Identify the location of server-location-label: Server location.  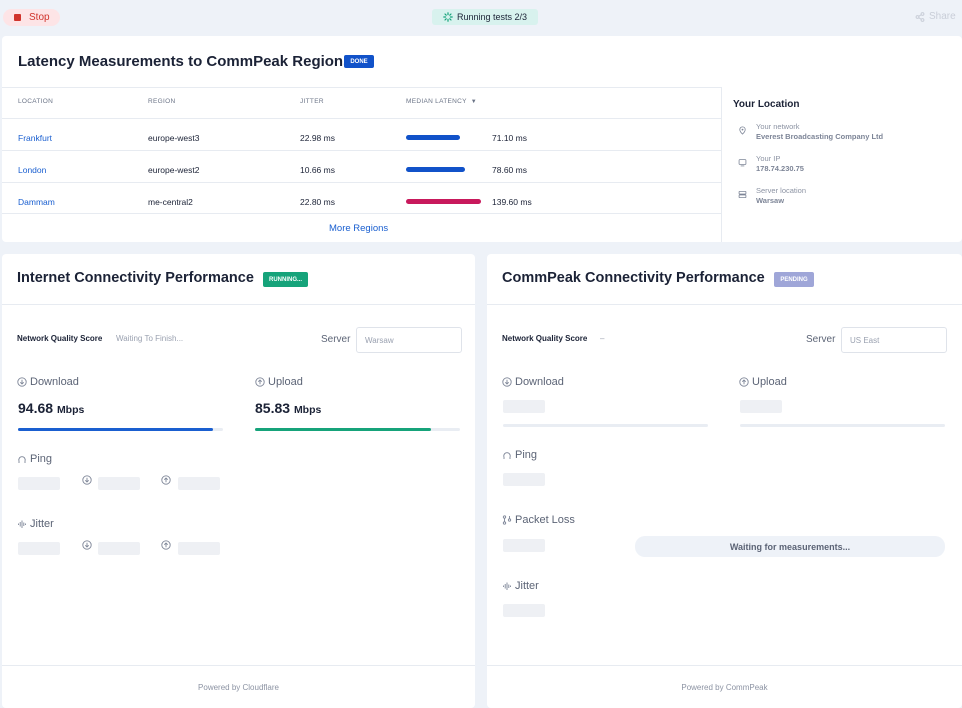
(781, 190).